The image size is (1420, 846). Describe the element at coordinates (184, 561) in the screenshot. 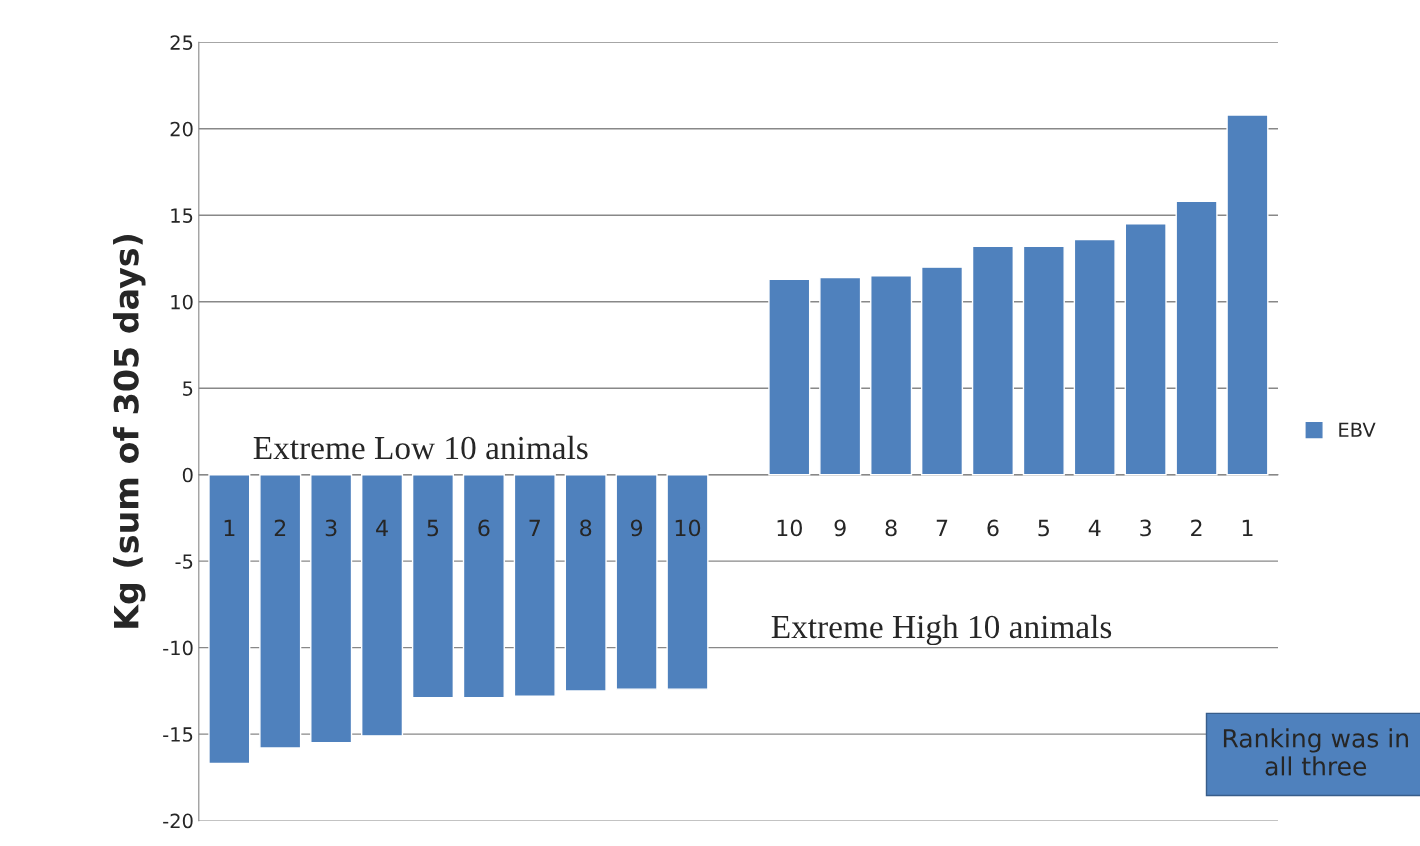

I see `y-tick-label: -5` at that location.